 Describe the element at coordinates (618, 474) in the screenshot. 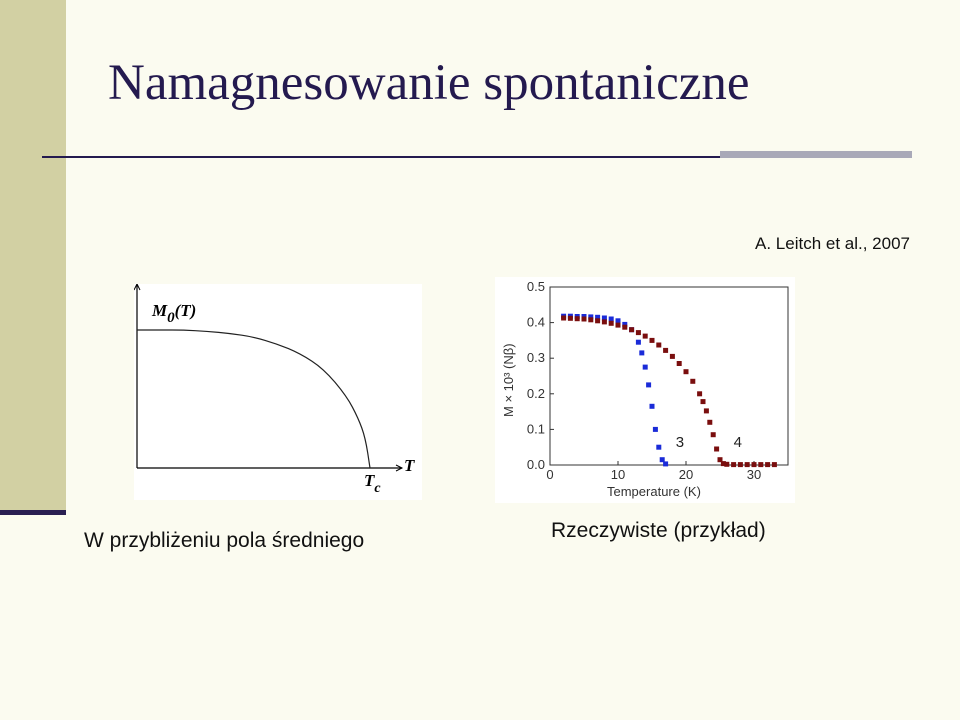

I see `x-tick-label: 10` at that location.